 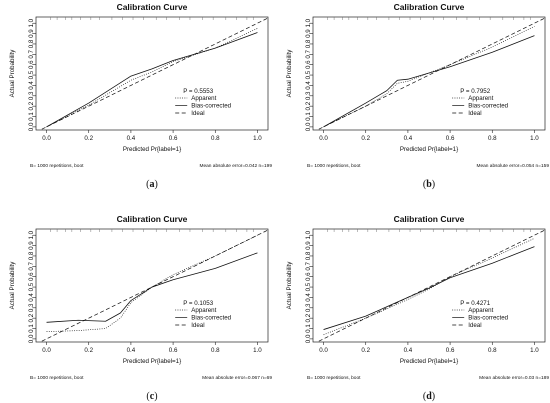 What do you see at coordinates (198, 91) in the screenshot?
I see `p-value-text: P = 0.5553` at bounding box center [198, 91].